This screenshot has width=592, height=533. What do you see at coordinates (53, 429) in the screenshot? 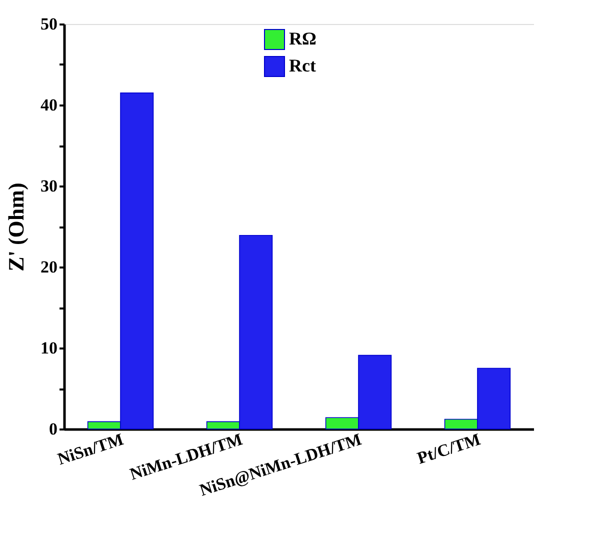
I see `y-tick-label: 0` at bounding box center [53, 429].